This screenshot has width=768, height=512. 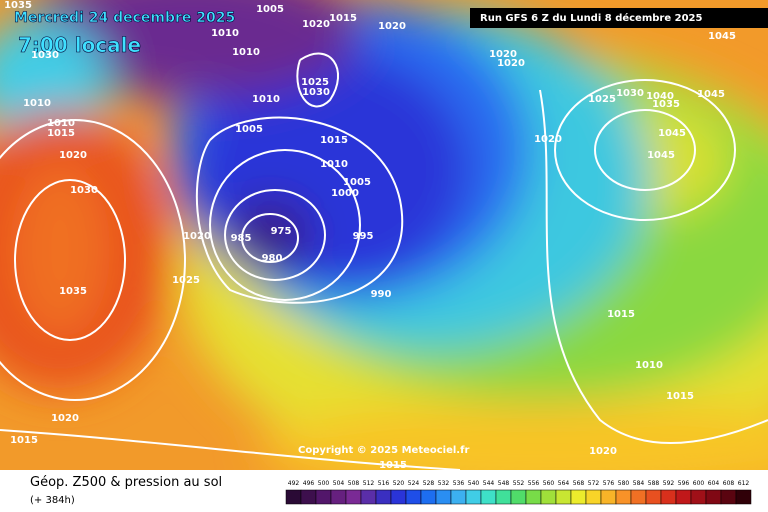 What do you see at coordinates (384, 483) in the screenshot?
I see `scale-label: 516` at bounding box center [384, 483].